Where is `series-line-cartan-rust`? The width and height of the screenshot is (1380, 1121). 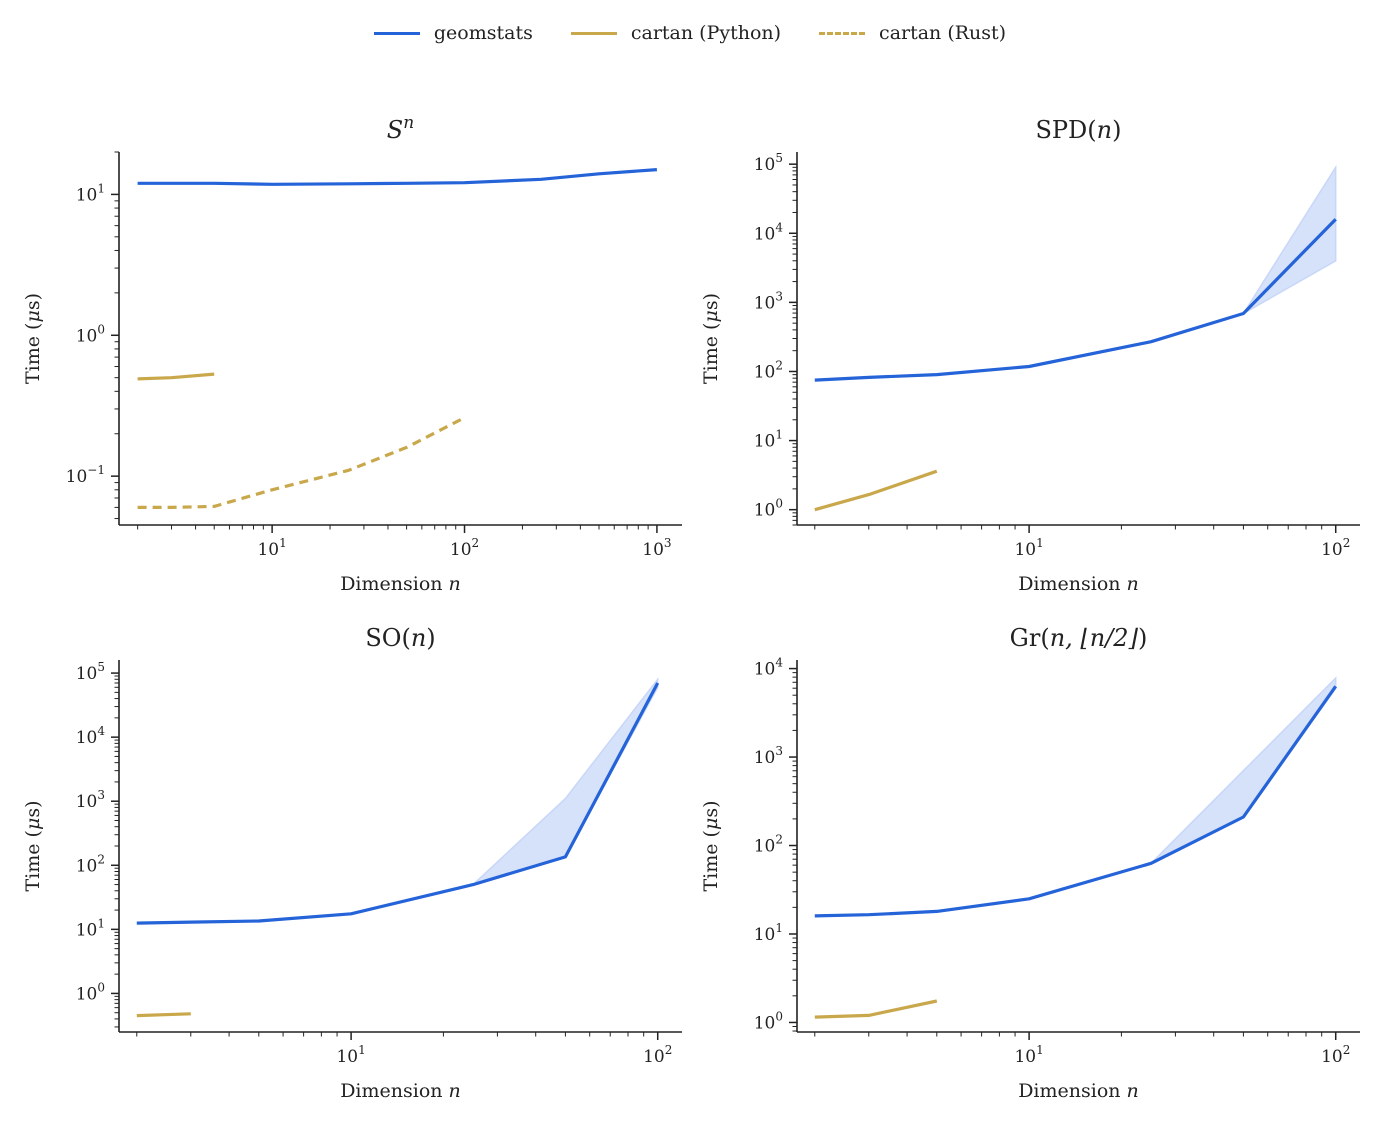
series-line-cartan-rust is located at coordinates (301, 462).